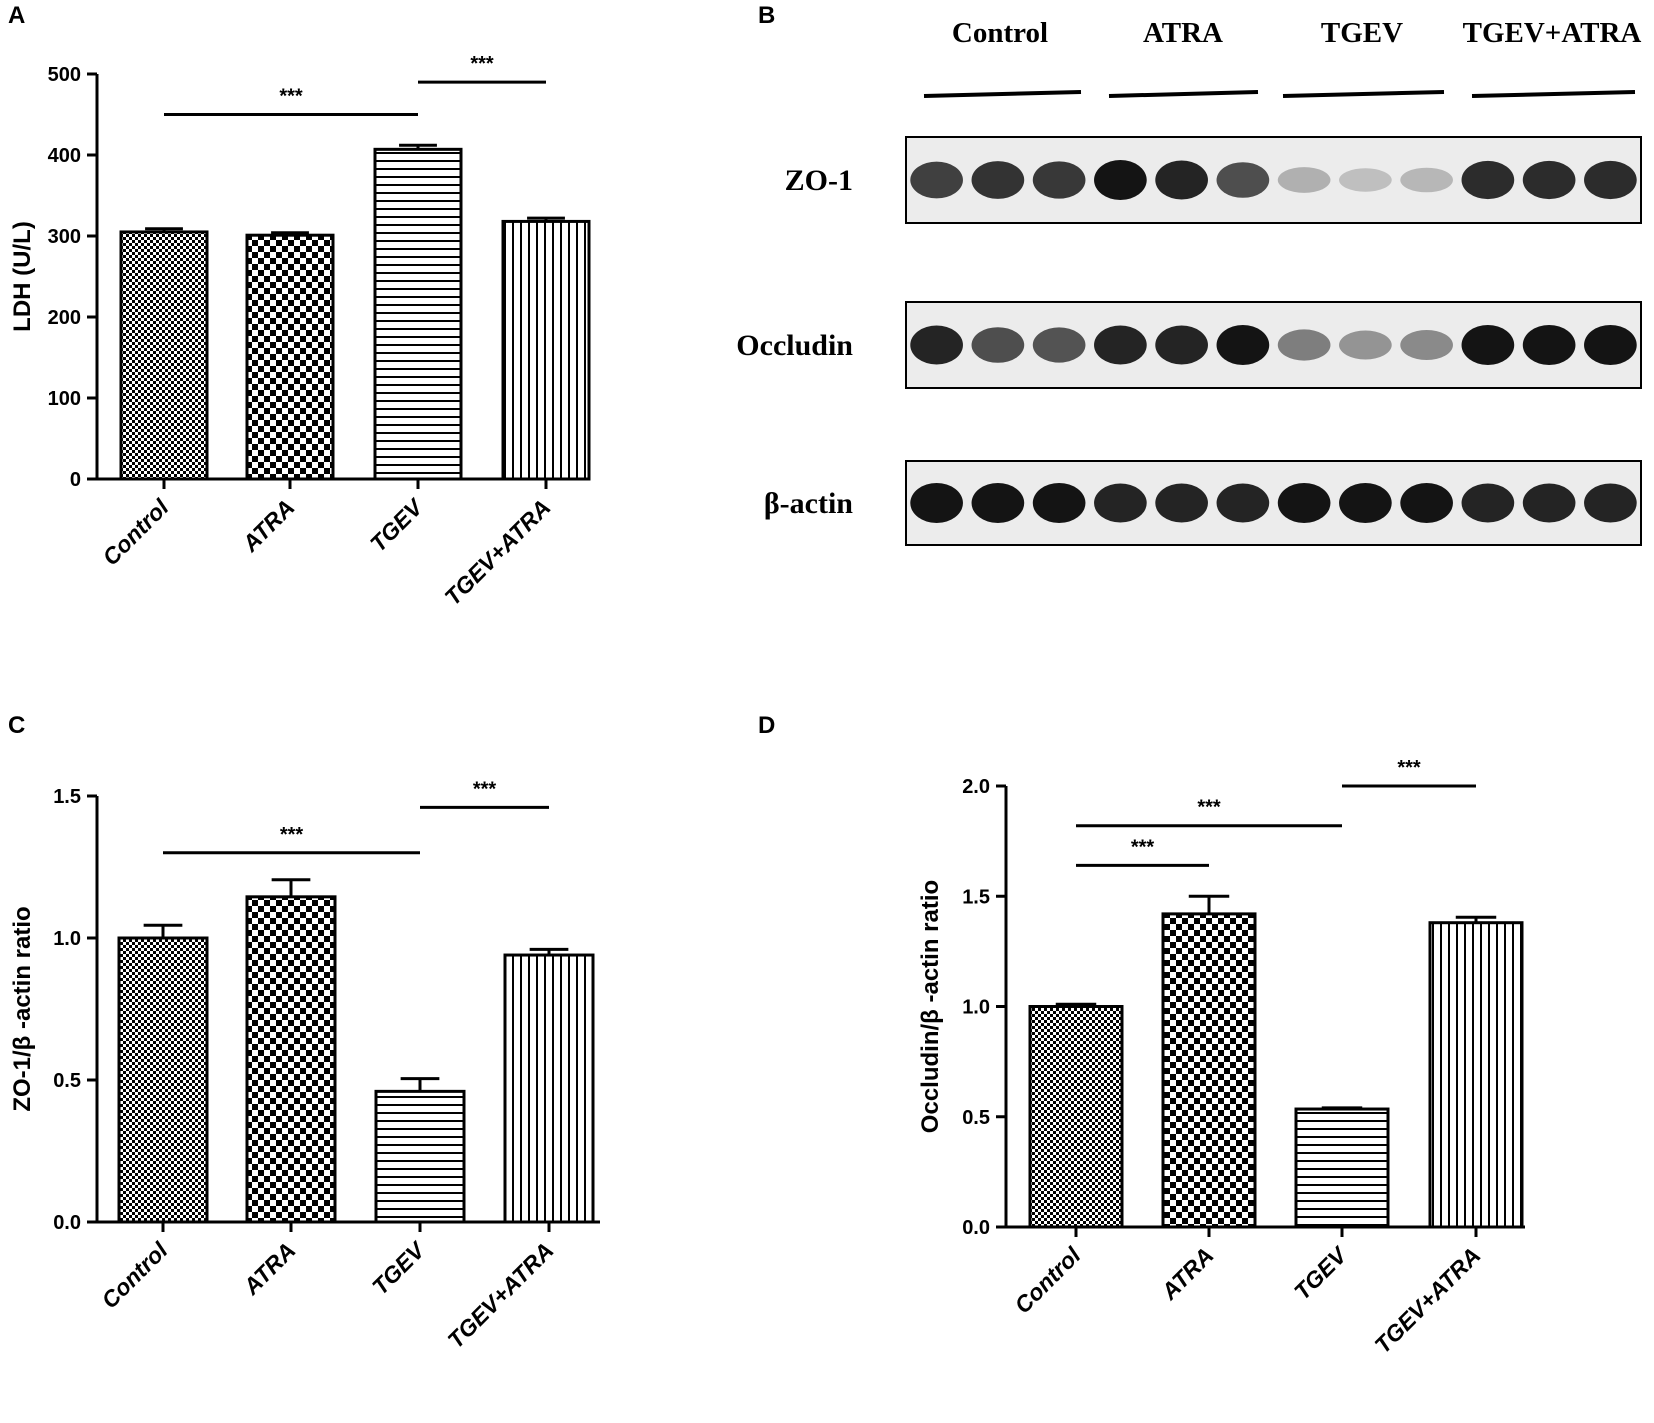  What do you see at coordinates (64, 237) in the screenshot?
I see `y-tick-label: 300` at bounding box center [64, 237].